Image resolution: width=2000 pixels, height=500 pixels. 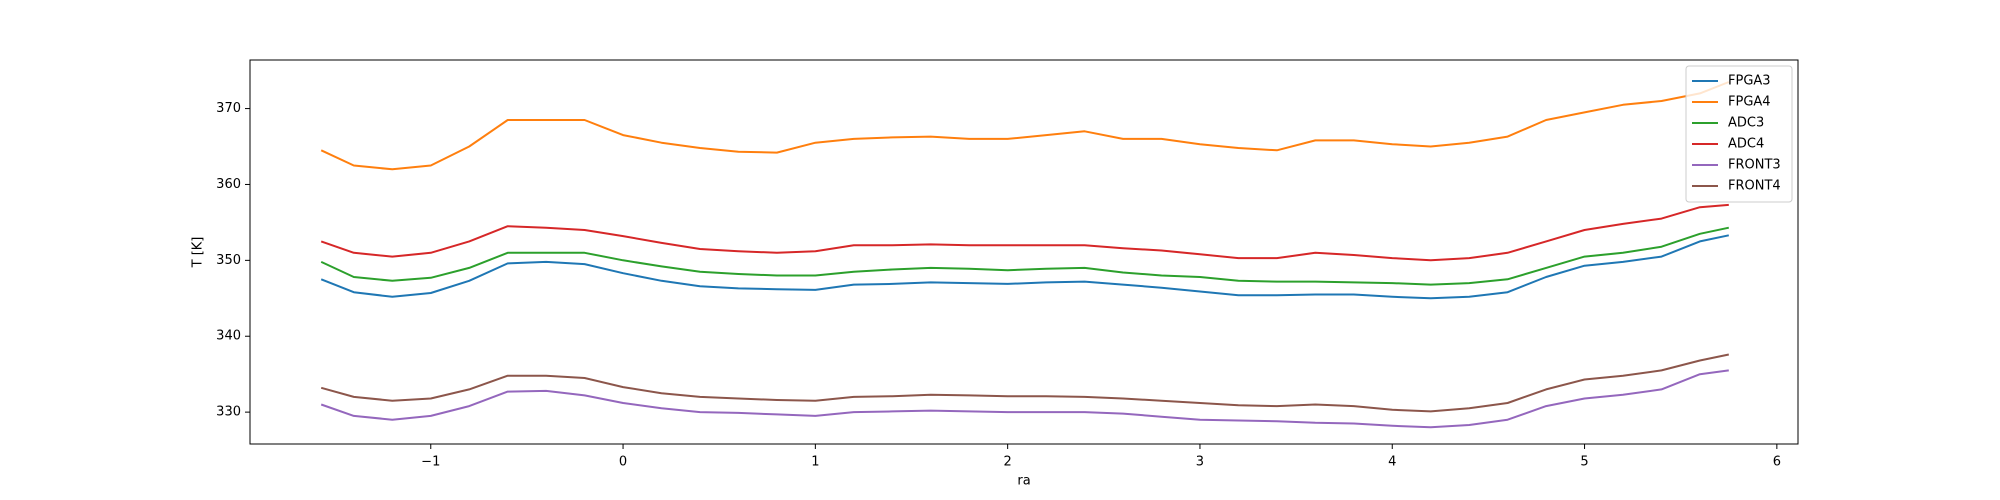 What do you see at coordinates (228, 260) in the screenshot?
I see `y-tick-label: 350` at bounding box center [228, 260].